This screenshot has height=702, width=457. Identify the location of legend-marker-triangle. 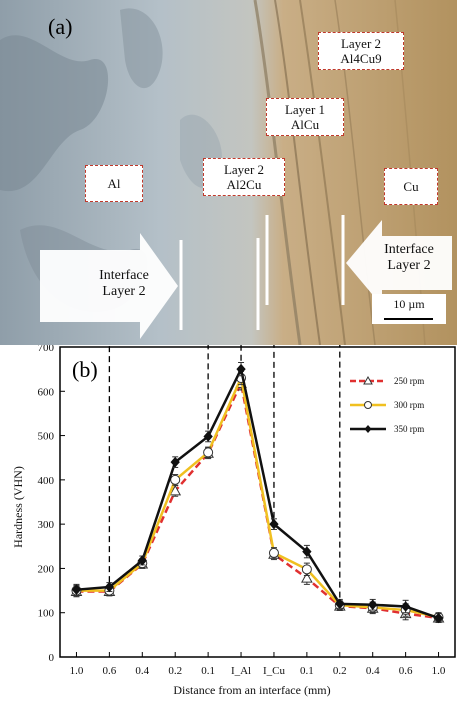
(368, 380).